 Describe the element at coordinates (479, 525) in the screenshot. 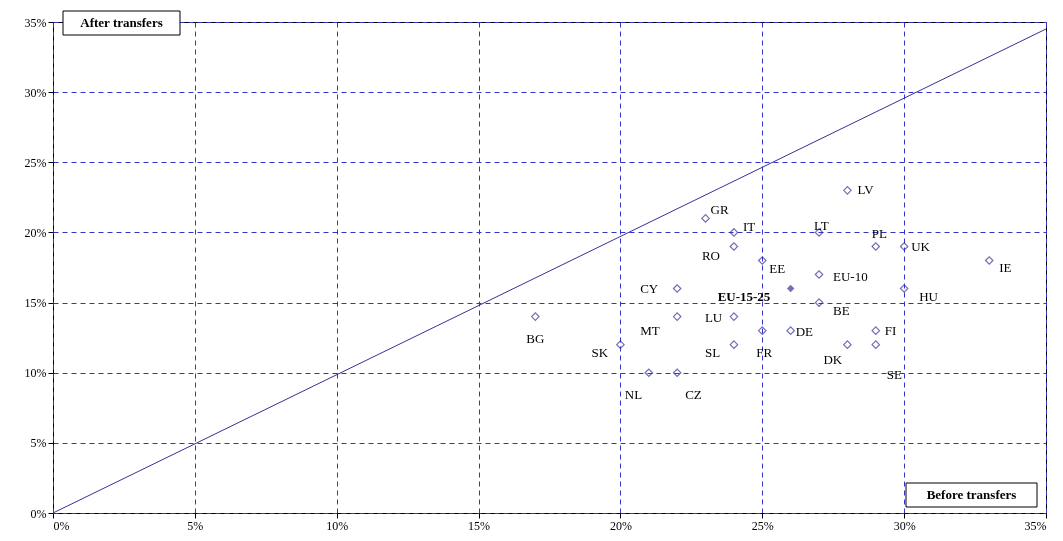

I see `x-tick-label: 15%` at that location.